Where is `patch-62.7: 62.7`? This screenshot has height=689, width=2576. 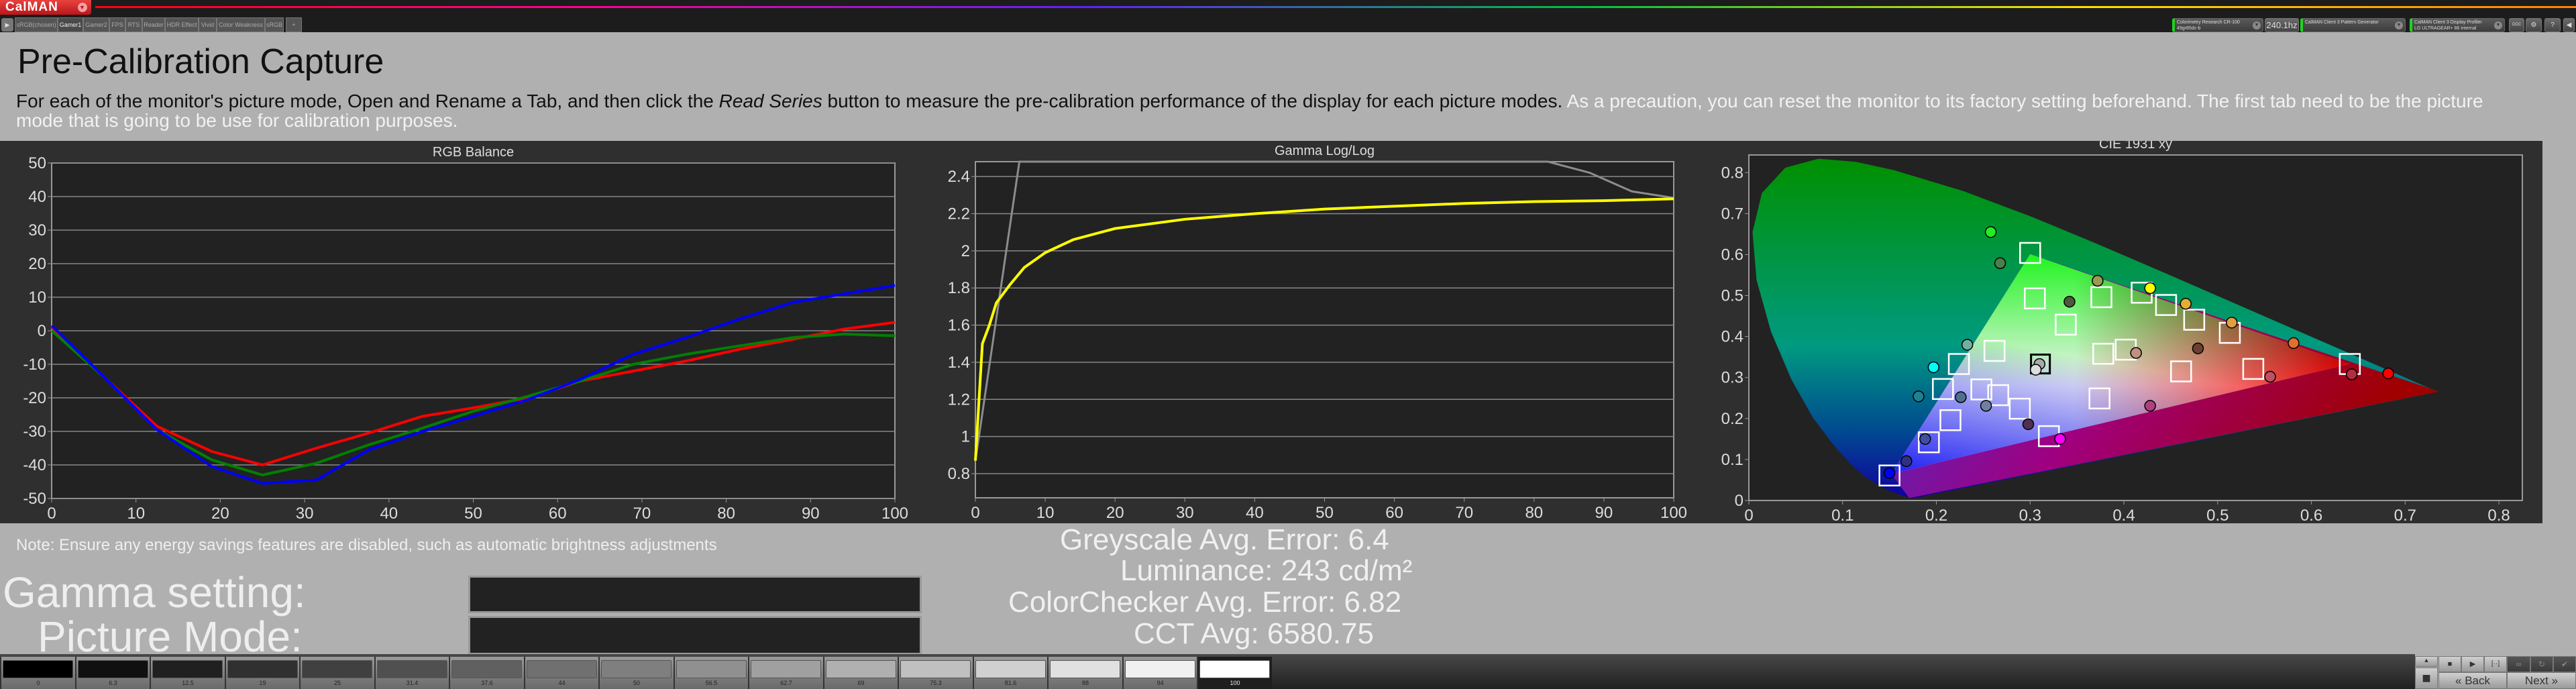
patch-62.7: 62.7 is located at coordinates (785, 673).